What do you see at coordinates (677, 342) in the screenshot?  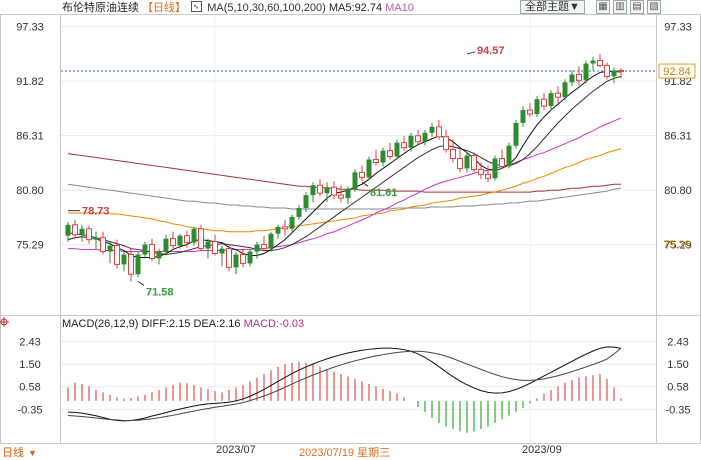 I see `macd-tick-label-right: 2.43` at bounding box center [677, 342].